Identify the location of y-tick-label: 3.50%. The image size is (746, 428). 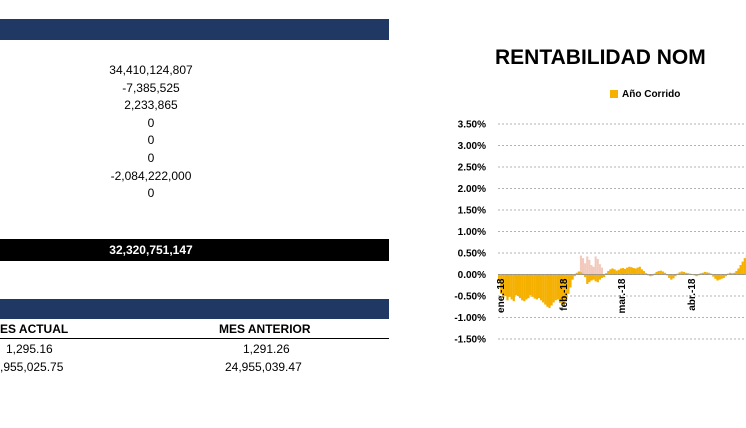
(472, 125).